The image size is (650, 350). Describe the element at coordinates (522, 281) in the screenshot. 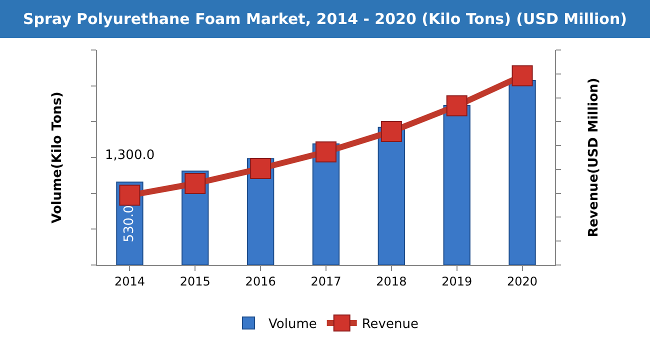

I see `x-tick-label: 2020` at that location.